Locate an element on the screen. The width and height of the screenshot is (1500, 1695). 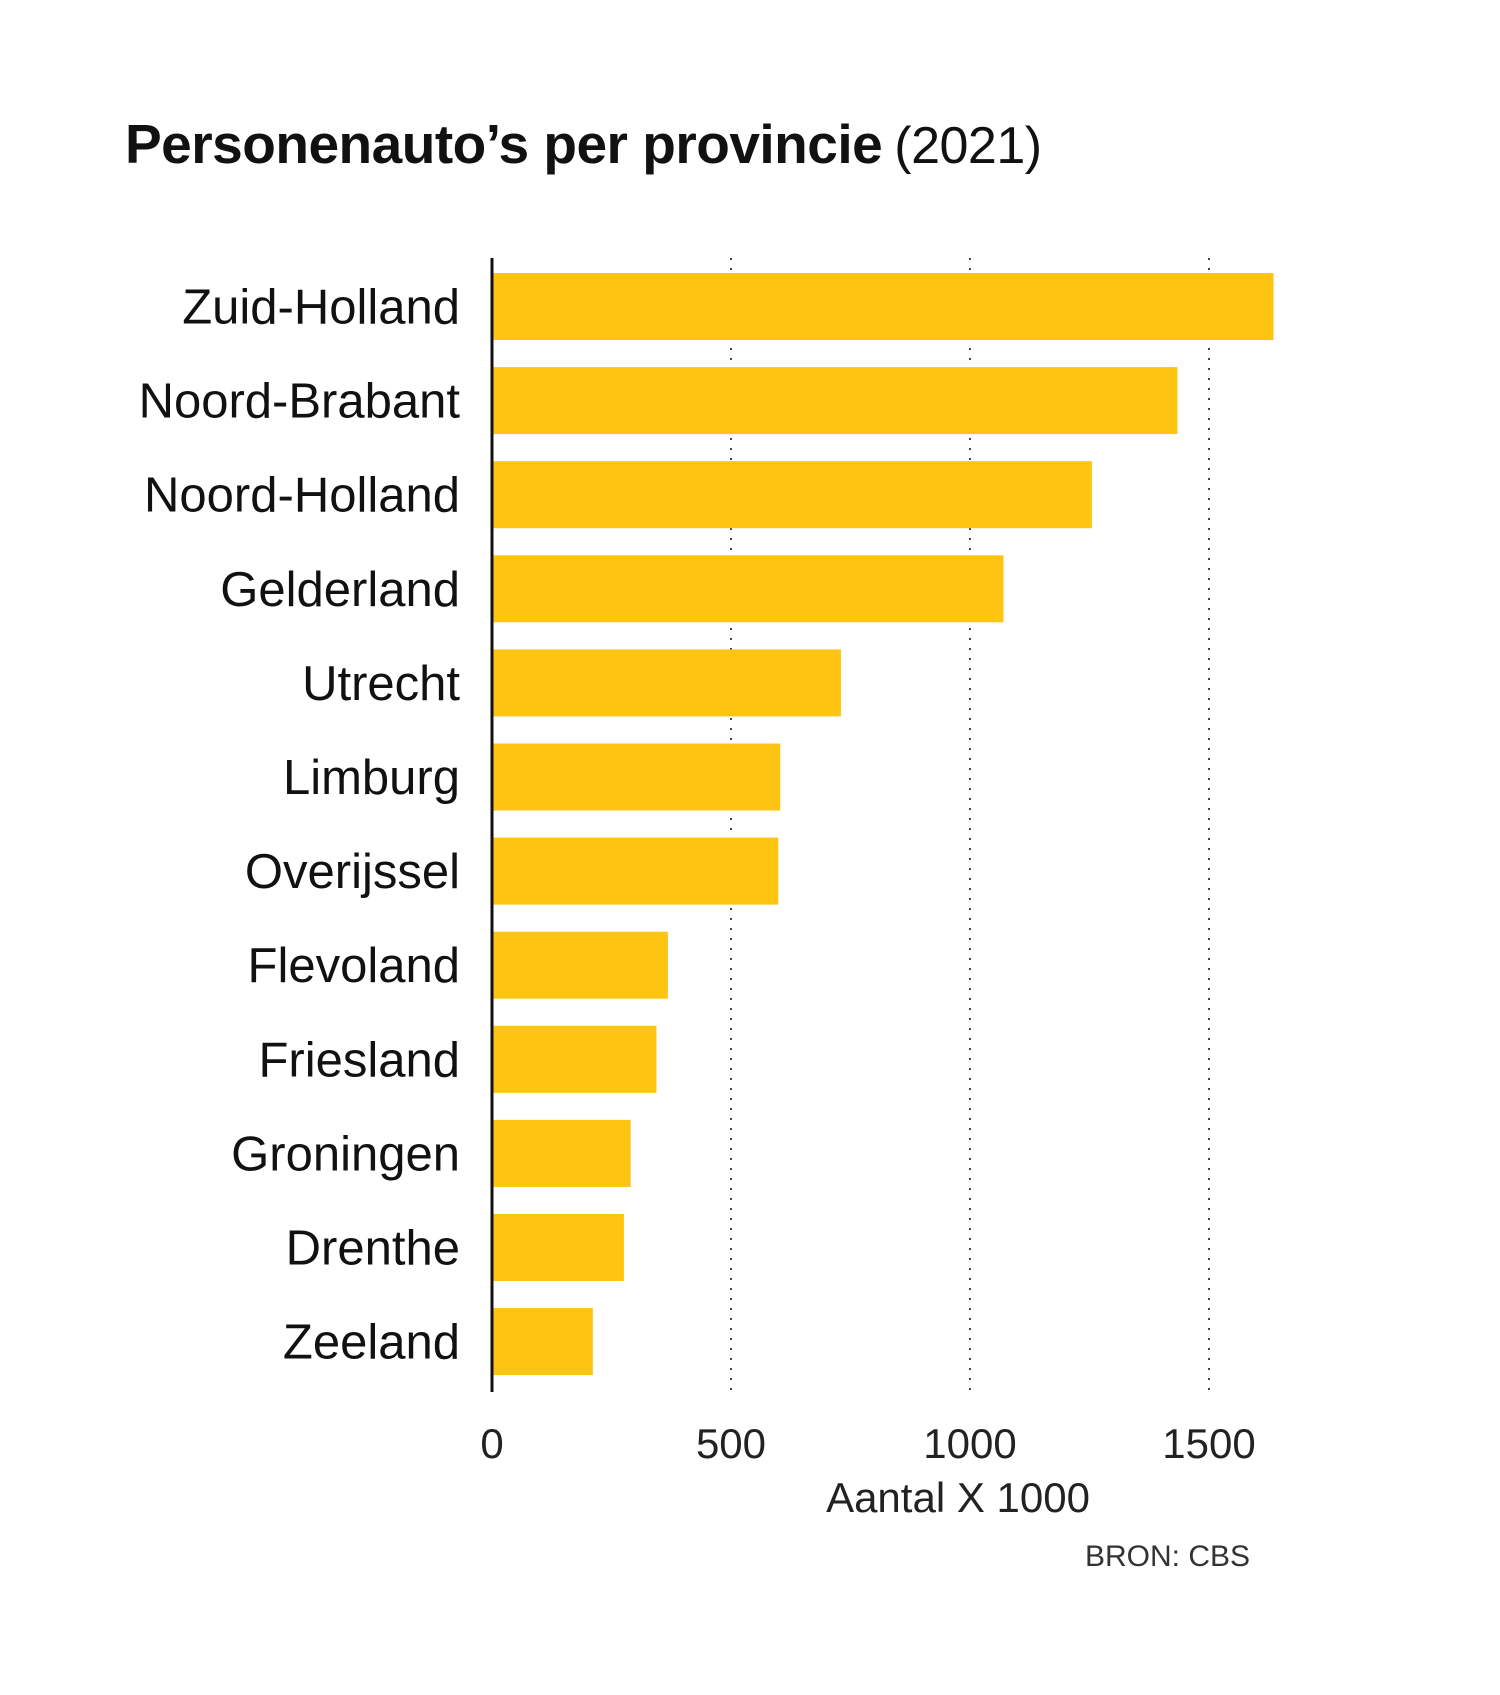
chart-title: Personenauto’s per provincie is located at coordinates (504, 144).